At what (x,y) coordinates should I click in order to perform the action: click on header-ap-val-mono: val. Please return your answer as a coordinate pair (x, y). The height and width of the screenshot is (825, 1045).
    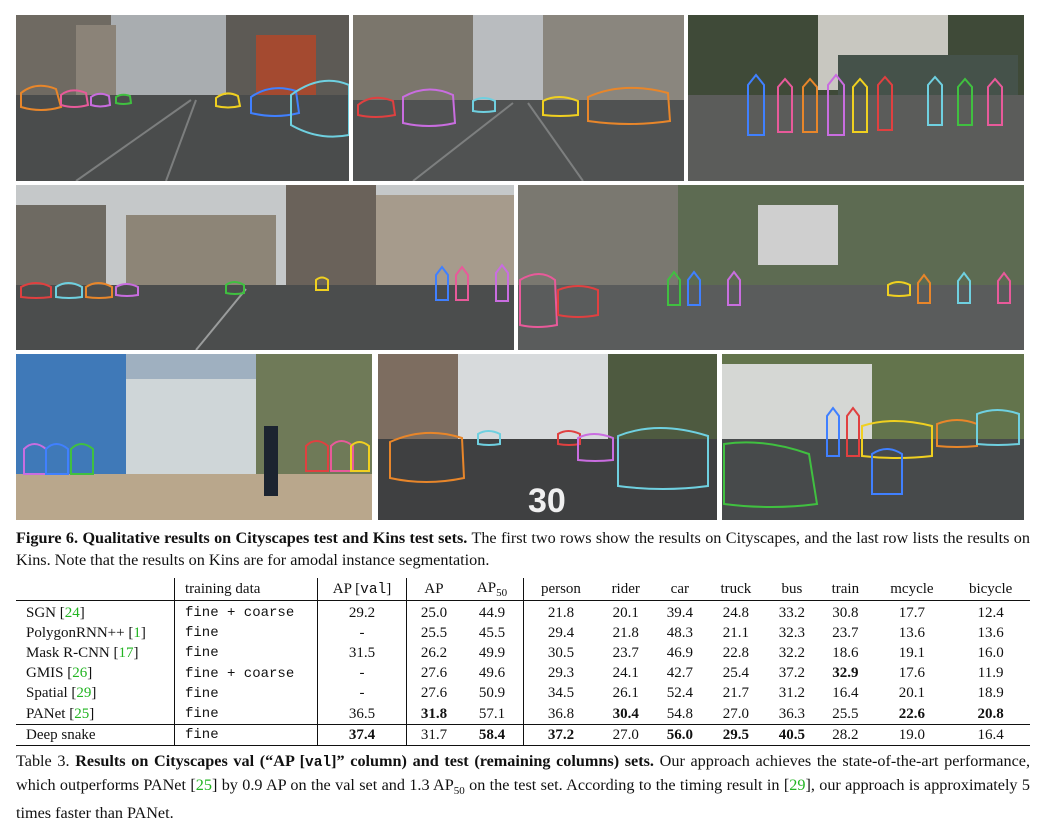
    Looking at the image, I should click on (373, 589).